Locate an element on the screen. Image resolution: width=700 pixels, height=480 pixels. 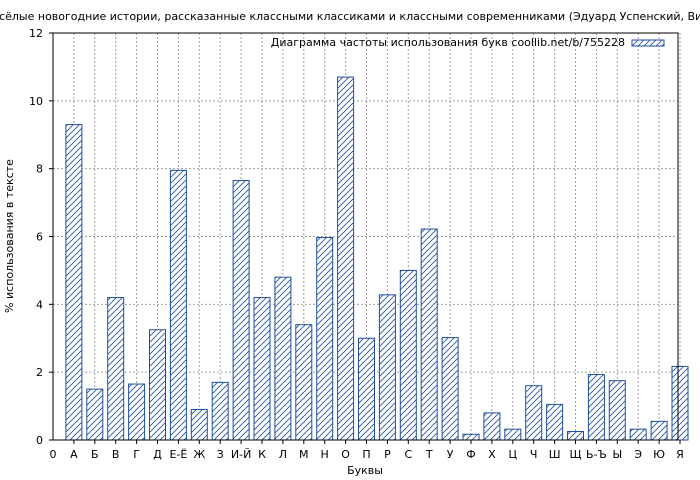
x-tick-label: Р is located at coordinates (387, 454).